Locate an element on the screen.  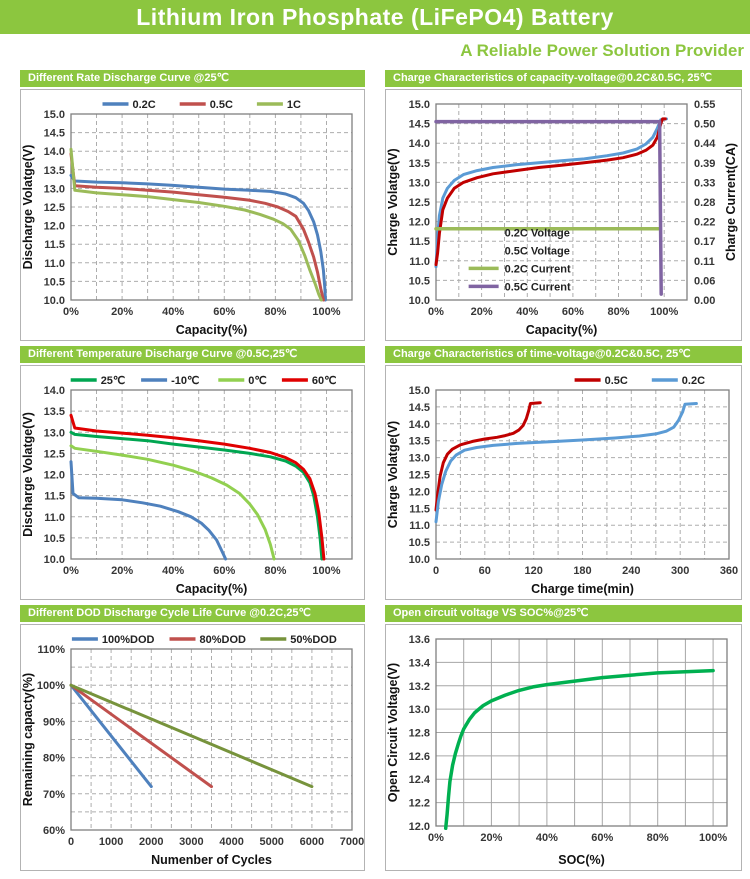
svg-text: 25℃ is located at coordinates (113, 381).